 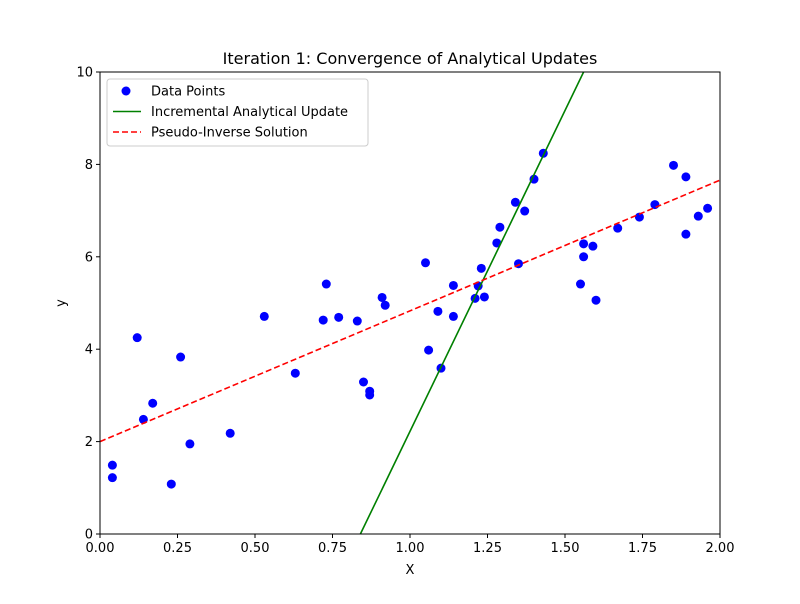 I want to click on y-tick-label: 6, so click(x=89, y=257).